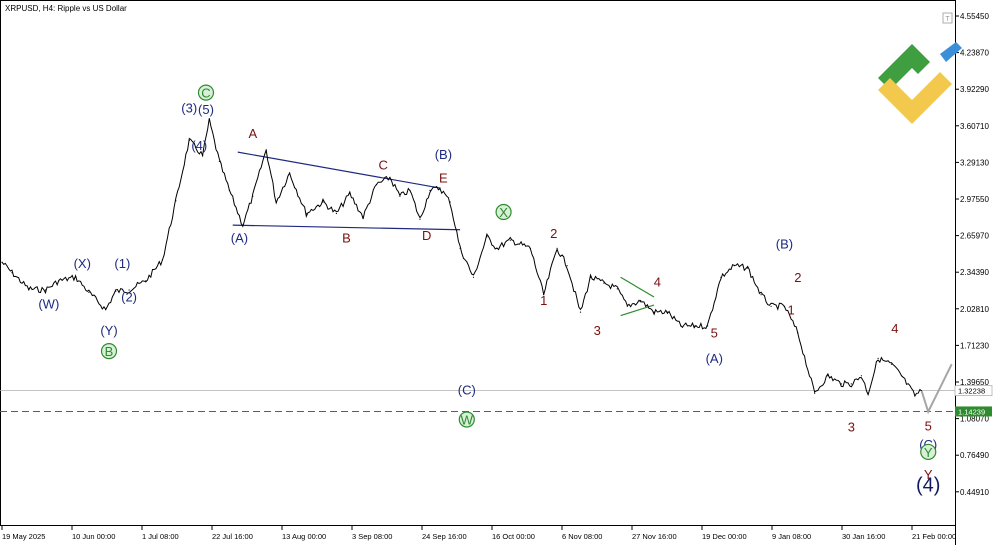  Describe the element at coordinates (974, 126) in the screenshot. I see `y-tick-label: 3.60710` at that location.